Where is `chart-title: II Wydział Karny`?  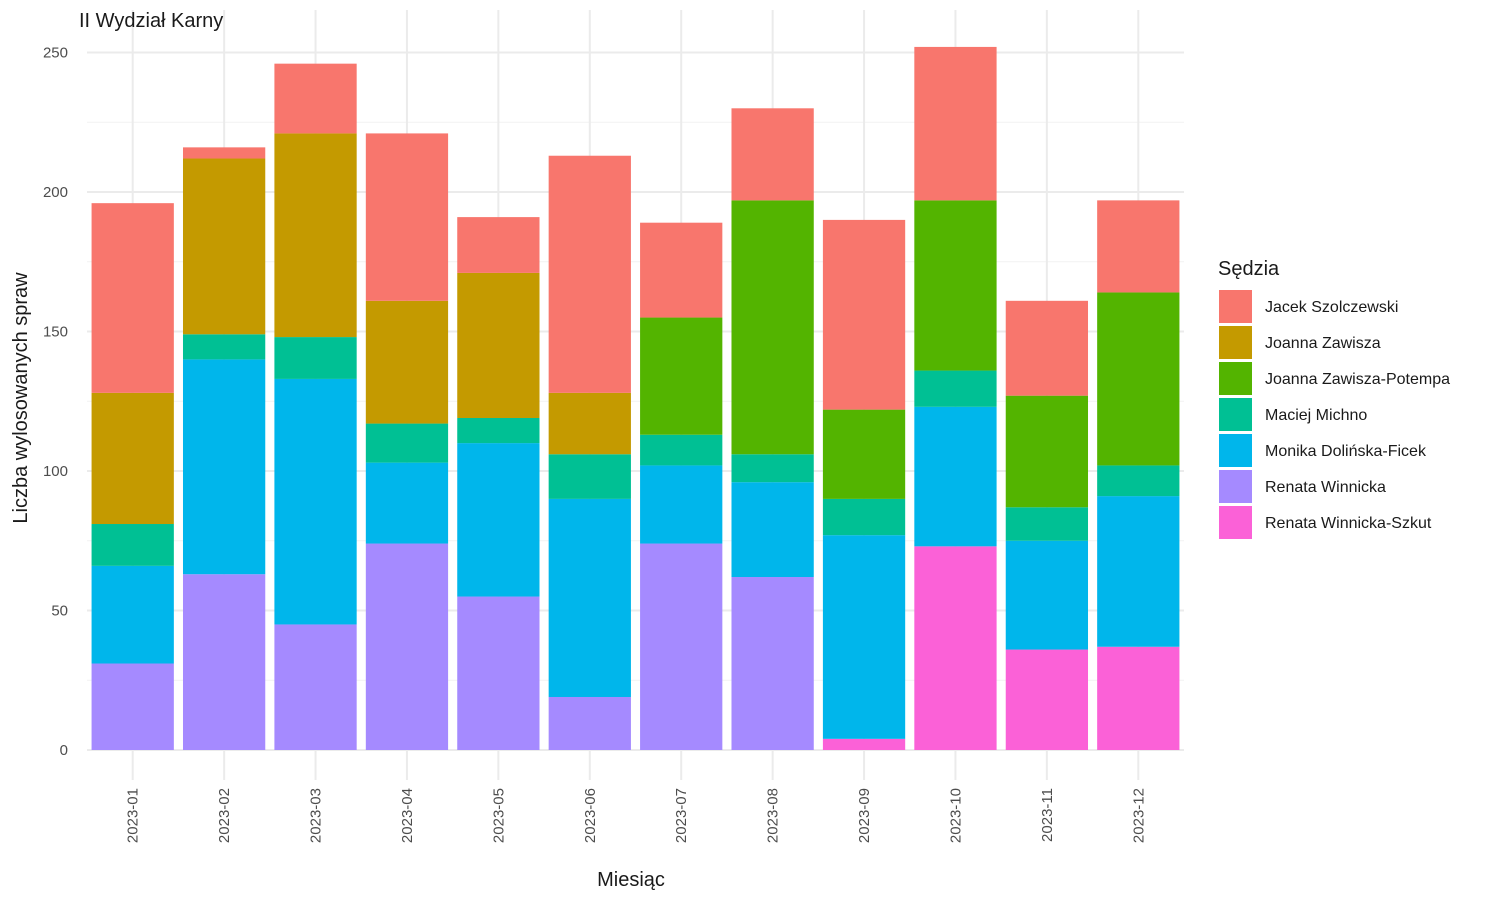 chart-title: II Wydział Karny is located at coordinates (151, 21).